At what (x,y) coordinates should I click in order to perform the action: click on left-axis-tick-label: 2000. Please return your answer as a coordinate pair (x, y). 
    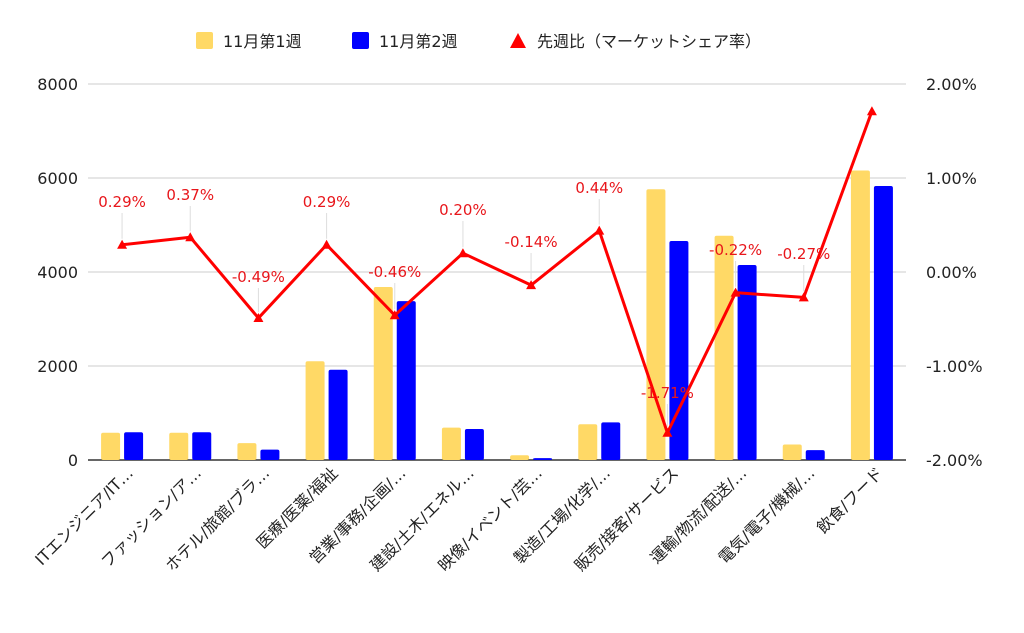
    Looking at the image, I should click on (57, 366).